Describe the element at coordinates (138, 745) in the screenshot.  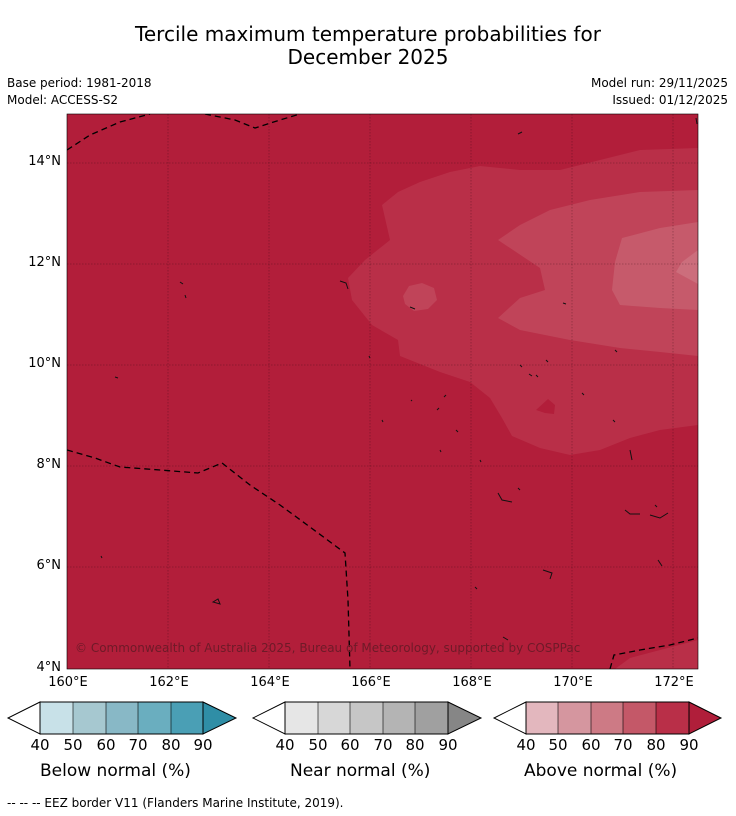
I see `colorbar-below-label: 70` at that location.